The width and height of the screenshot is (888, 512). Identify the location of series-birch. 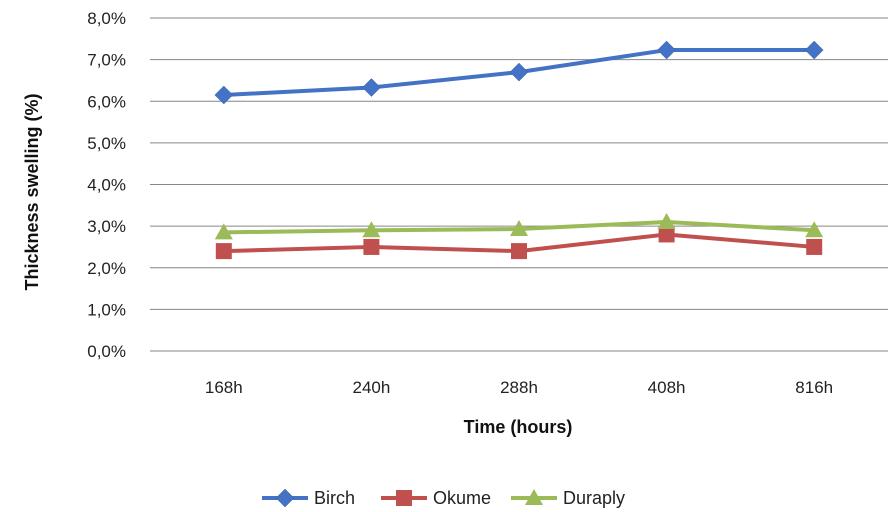
(519, 72).